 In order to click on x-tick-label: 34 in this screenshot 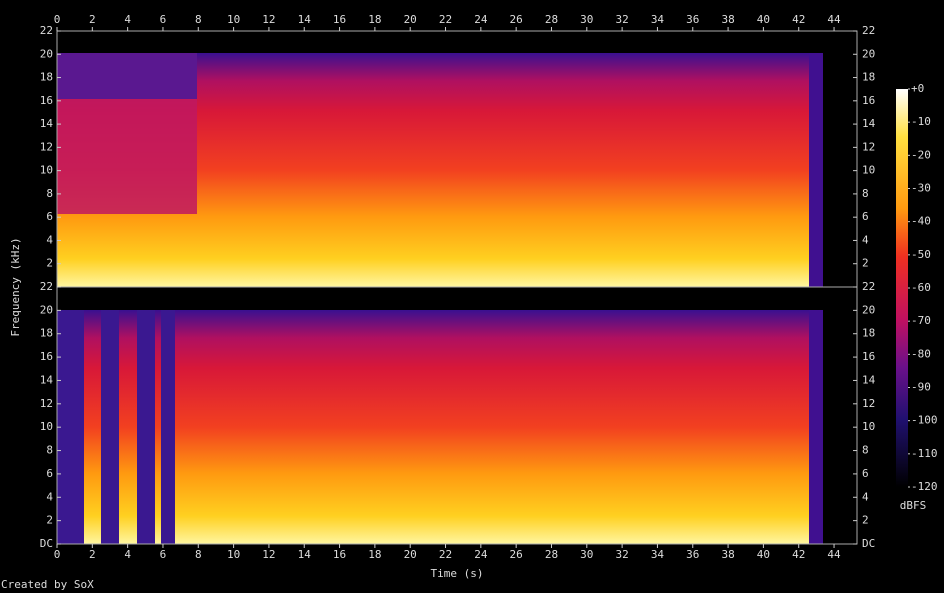, I will do `click(658, 554)`.